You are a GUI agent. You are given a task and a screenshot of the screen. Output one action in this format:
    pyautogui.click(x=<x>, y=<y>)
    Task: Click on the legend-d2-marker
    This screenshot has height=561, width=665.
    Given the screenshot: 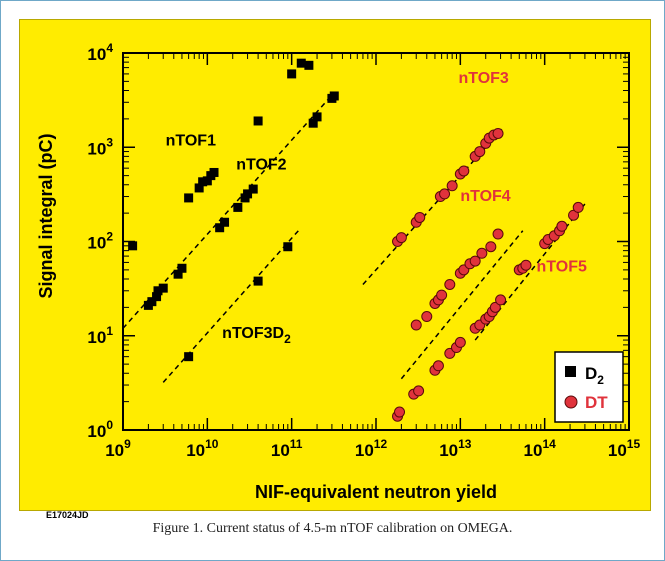 What is the action you would take?
    pyautogui.click(x=570, y=371)
    